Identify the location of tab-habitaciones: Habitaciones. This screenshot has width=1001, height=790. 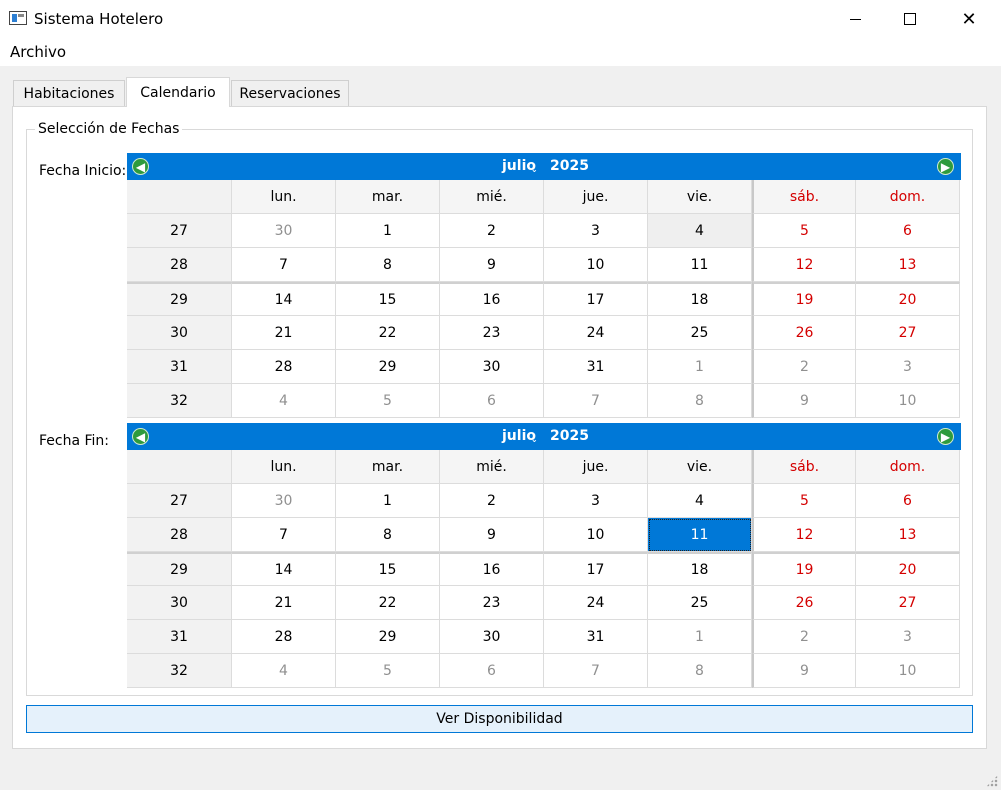
(69, 93).